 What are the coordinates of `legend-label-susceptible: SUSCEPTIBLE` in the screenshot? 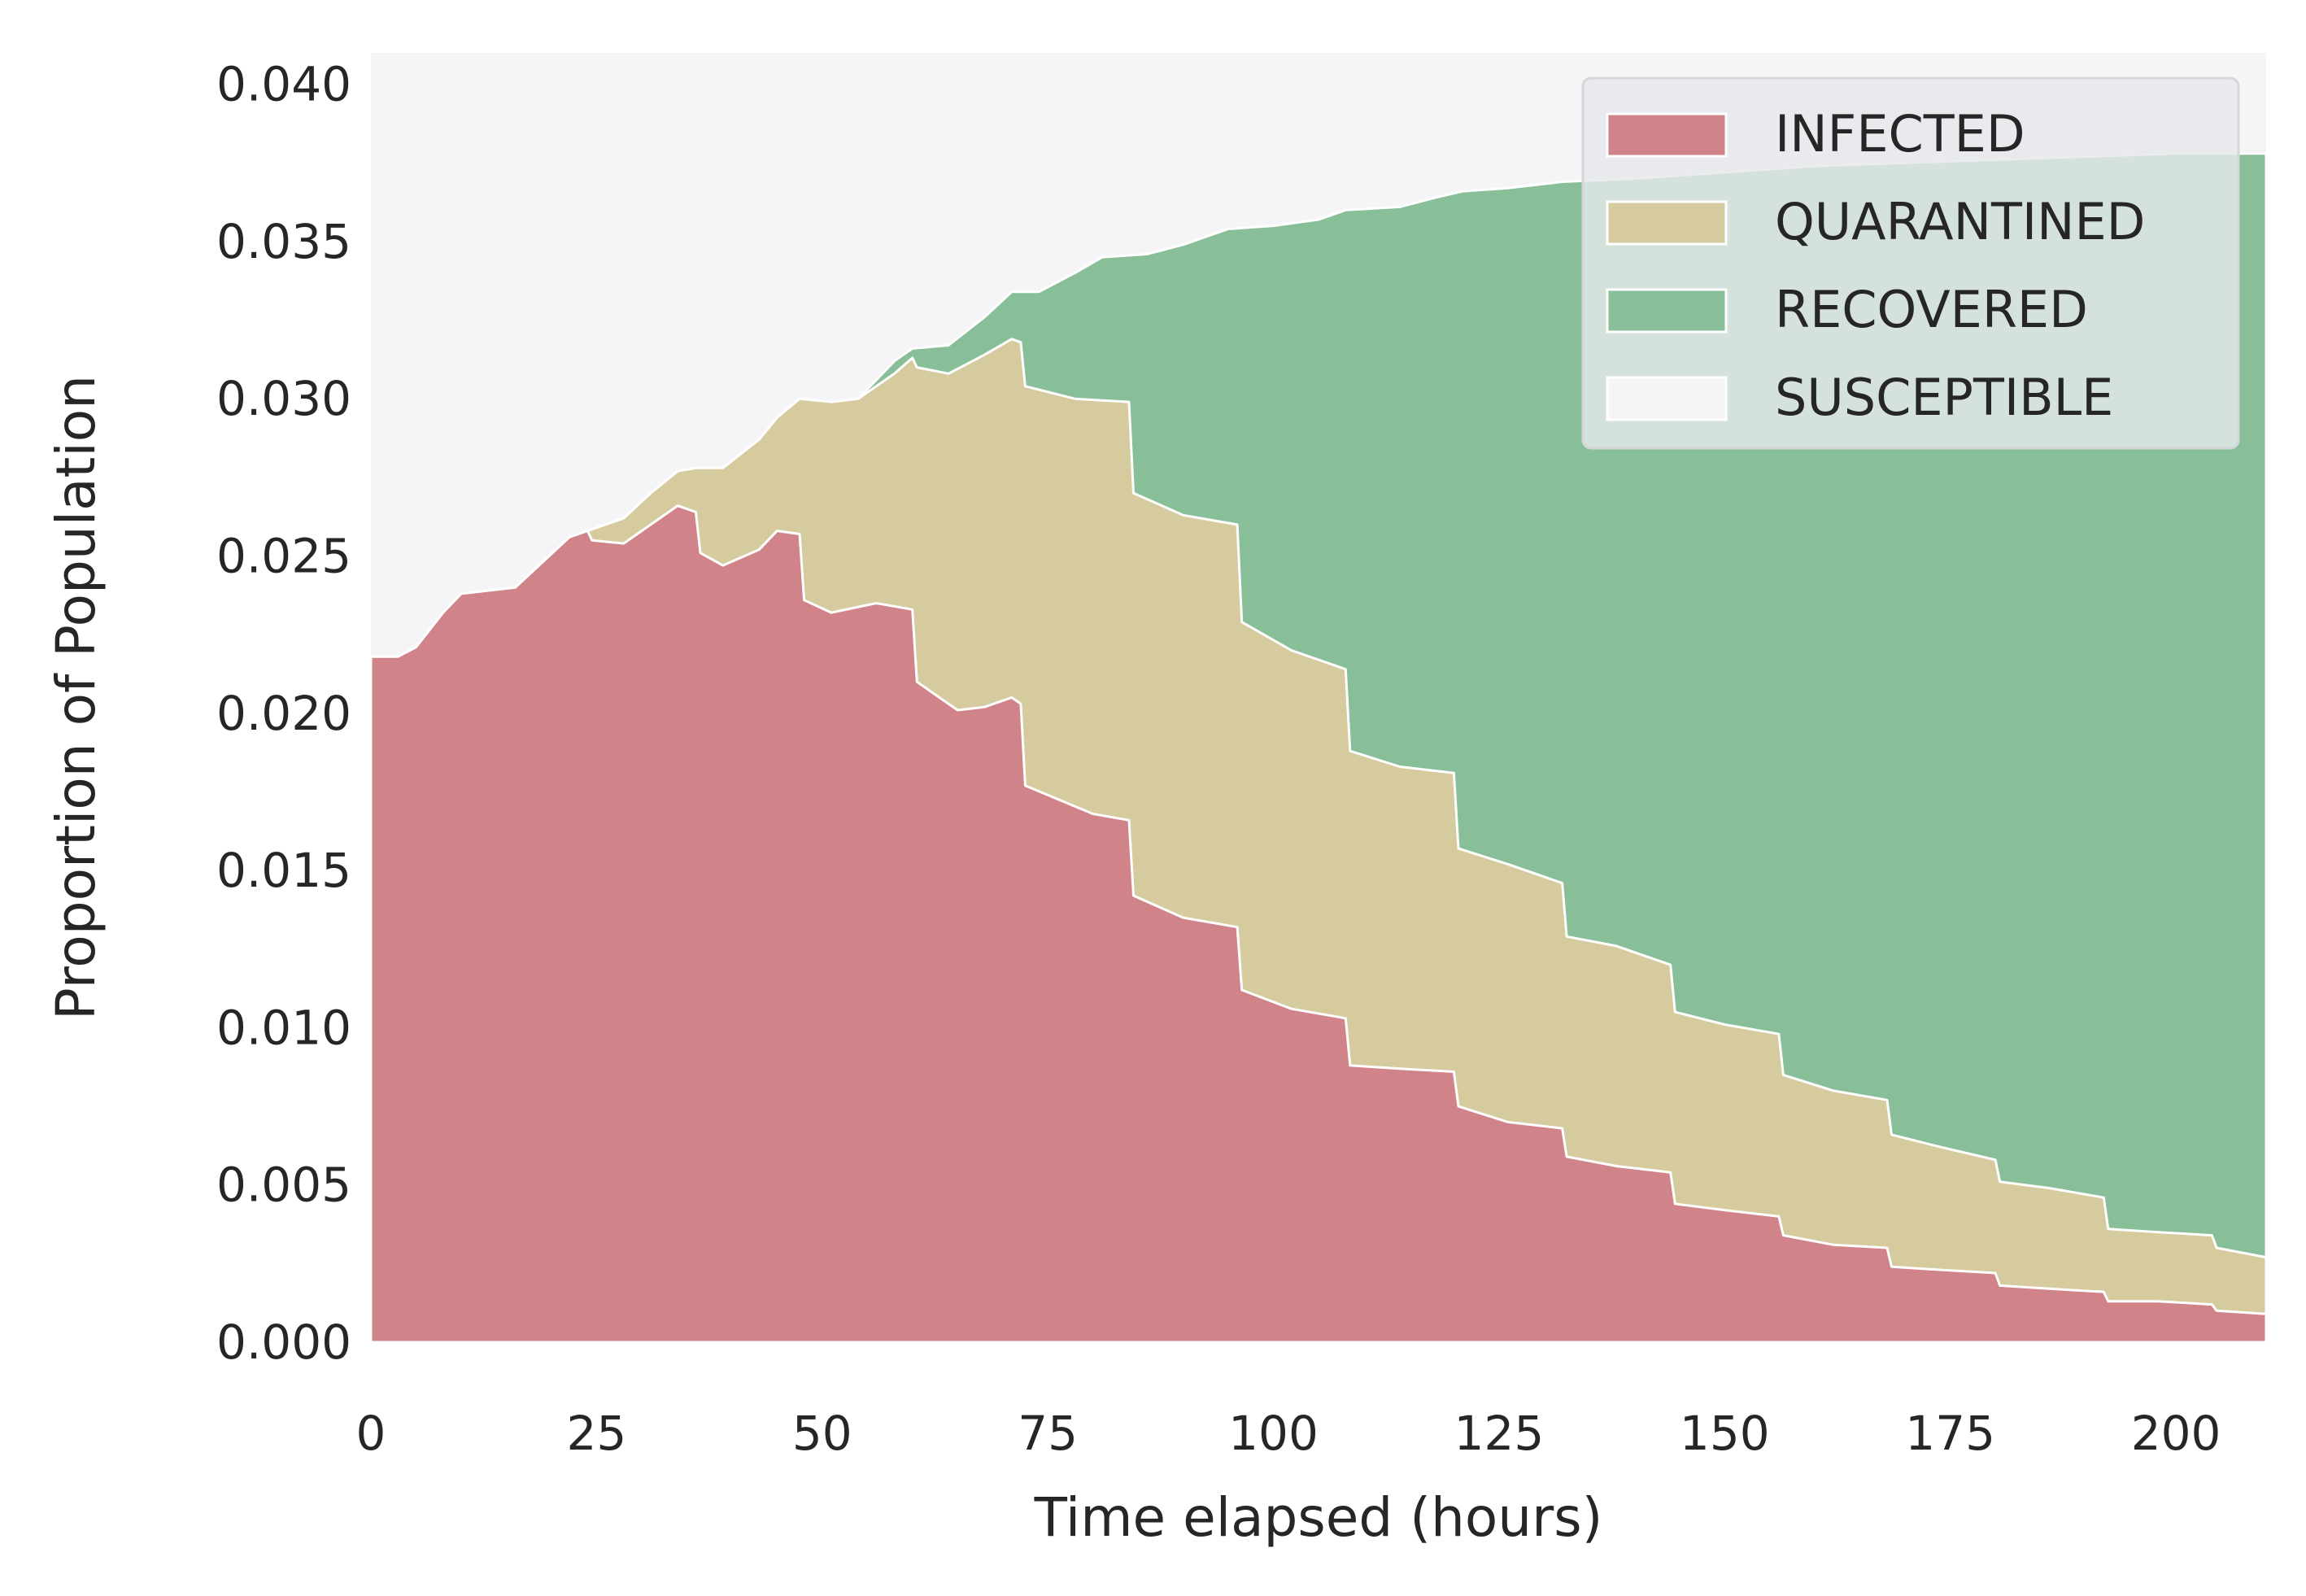 It's located at (1944, 397).